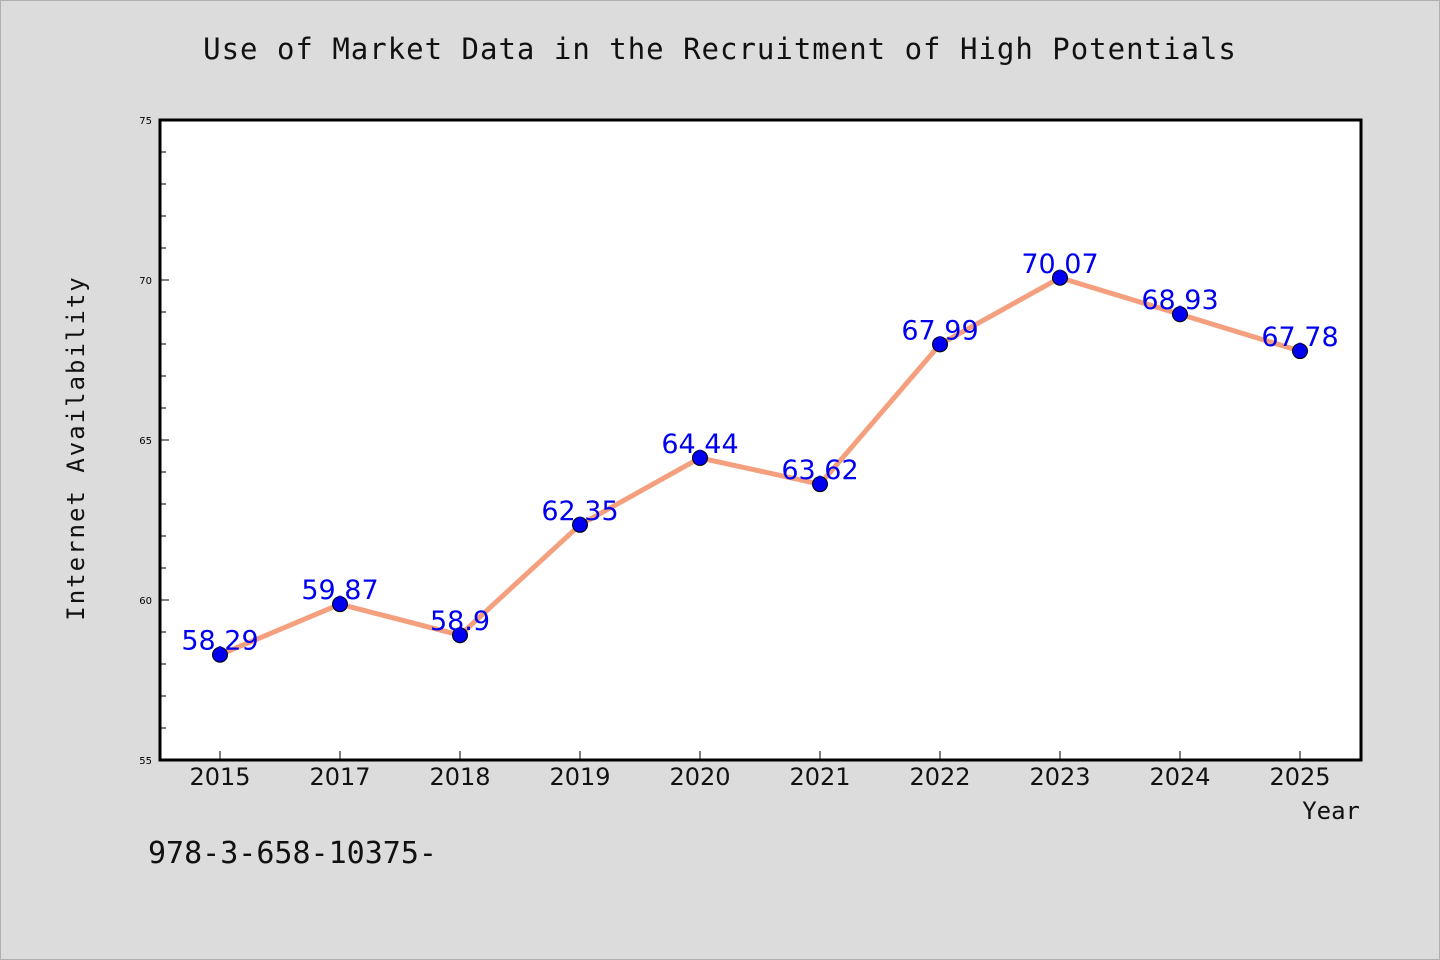  Describe the element at coordinates (459, 777) in the screenshot. I see `x-tick-label: 2018` at that location.